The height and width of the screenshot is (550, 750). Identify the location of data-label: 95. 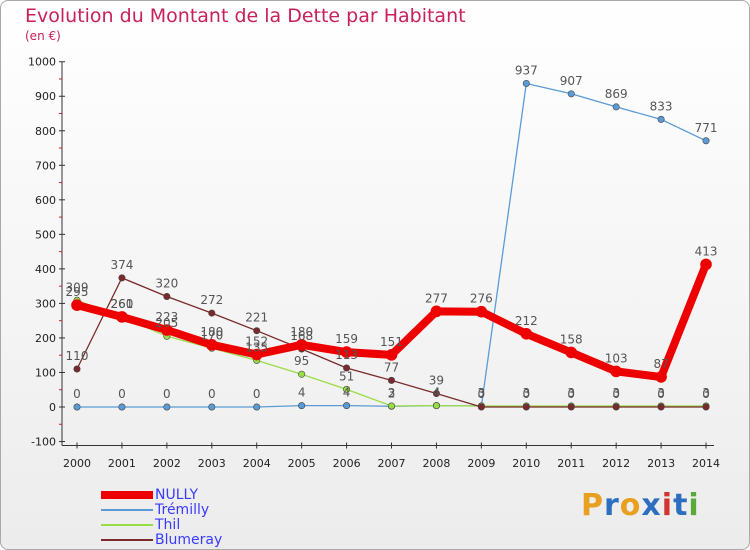
(301, 361).